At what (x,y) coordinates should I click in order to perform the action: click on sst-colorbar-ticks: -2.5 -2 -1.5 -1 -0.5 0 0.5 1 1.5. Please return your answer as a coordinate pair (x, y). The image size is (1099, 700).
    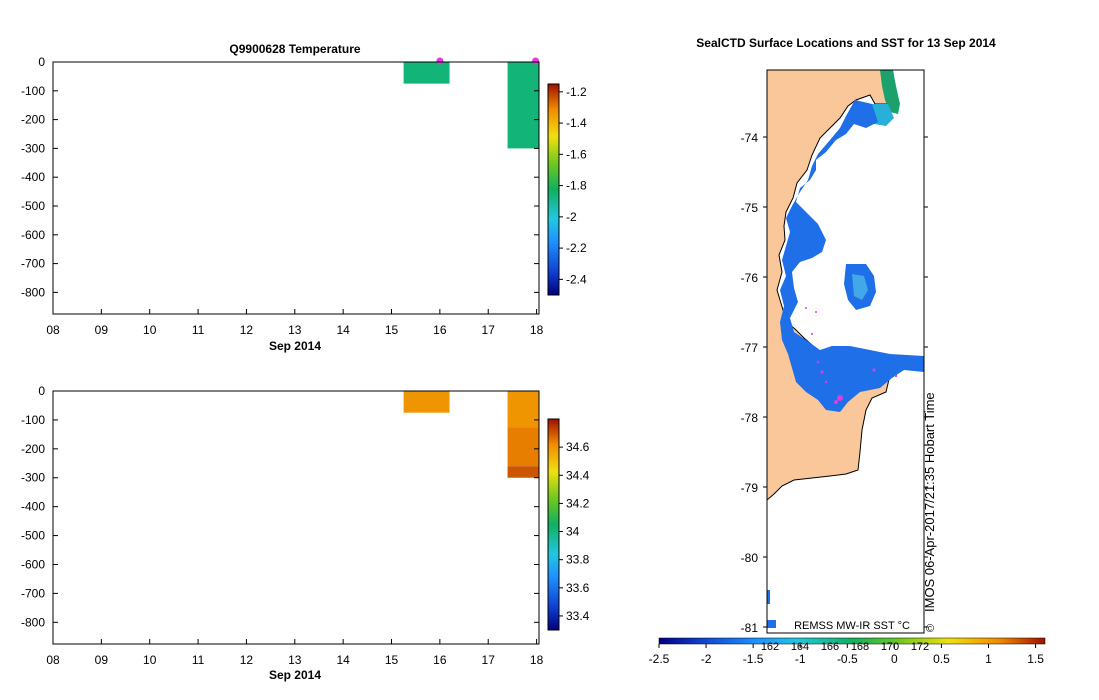
    Looking at the image, I should click on (846, 655).